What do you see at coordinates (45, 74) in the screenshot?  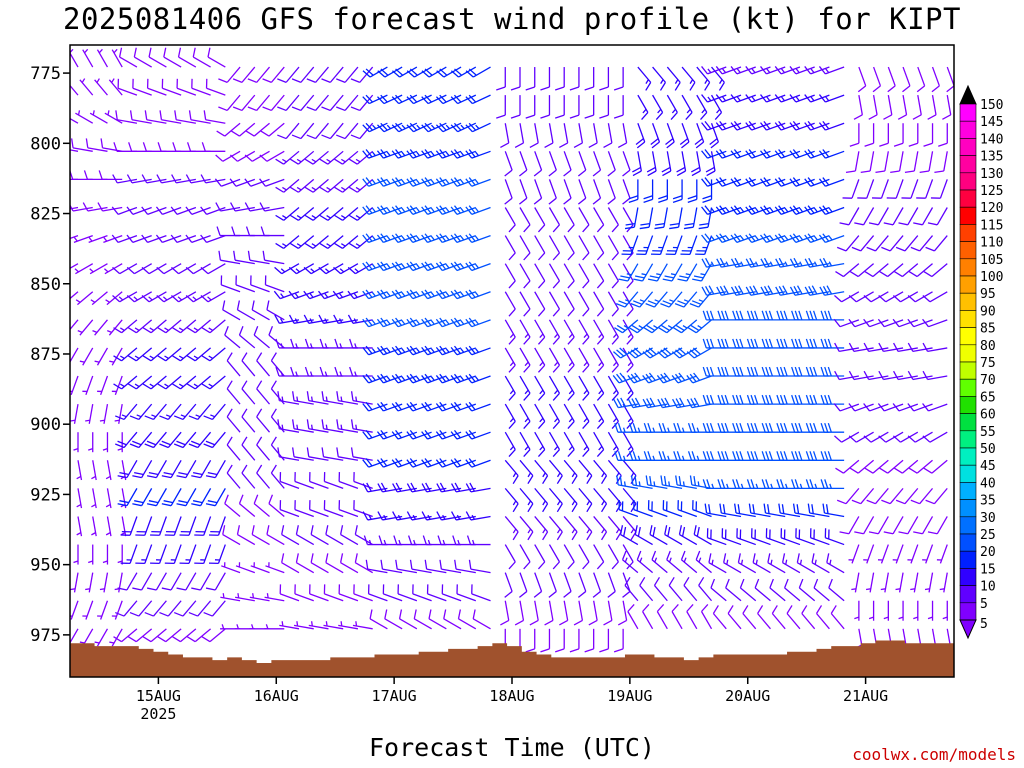 I see `y-tick-label: 775` at bounding box center [45, 74].